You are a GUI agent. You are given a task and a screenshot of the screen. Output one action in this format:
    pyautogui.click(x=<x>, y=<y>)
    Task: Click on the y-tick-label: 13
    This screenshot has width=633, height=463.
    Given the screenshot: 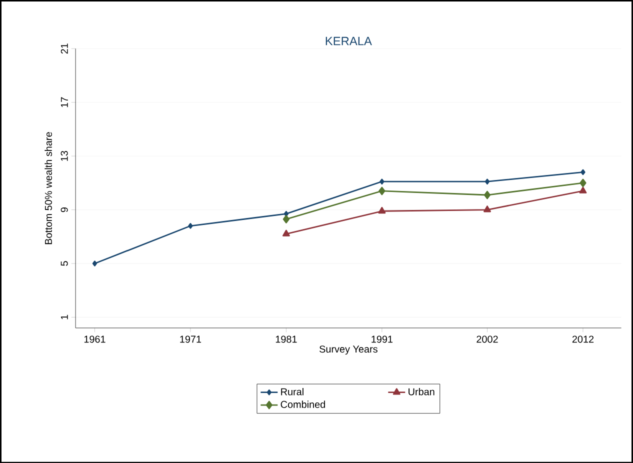 What is the action you would take?
    pyautogui.click(x=64, y=155)
    